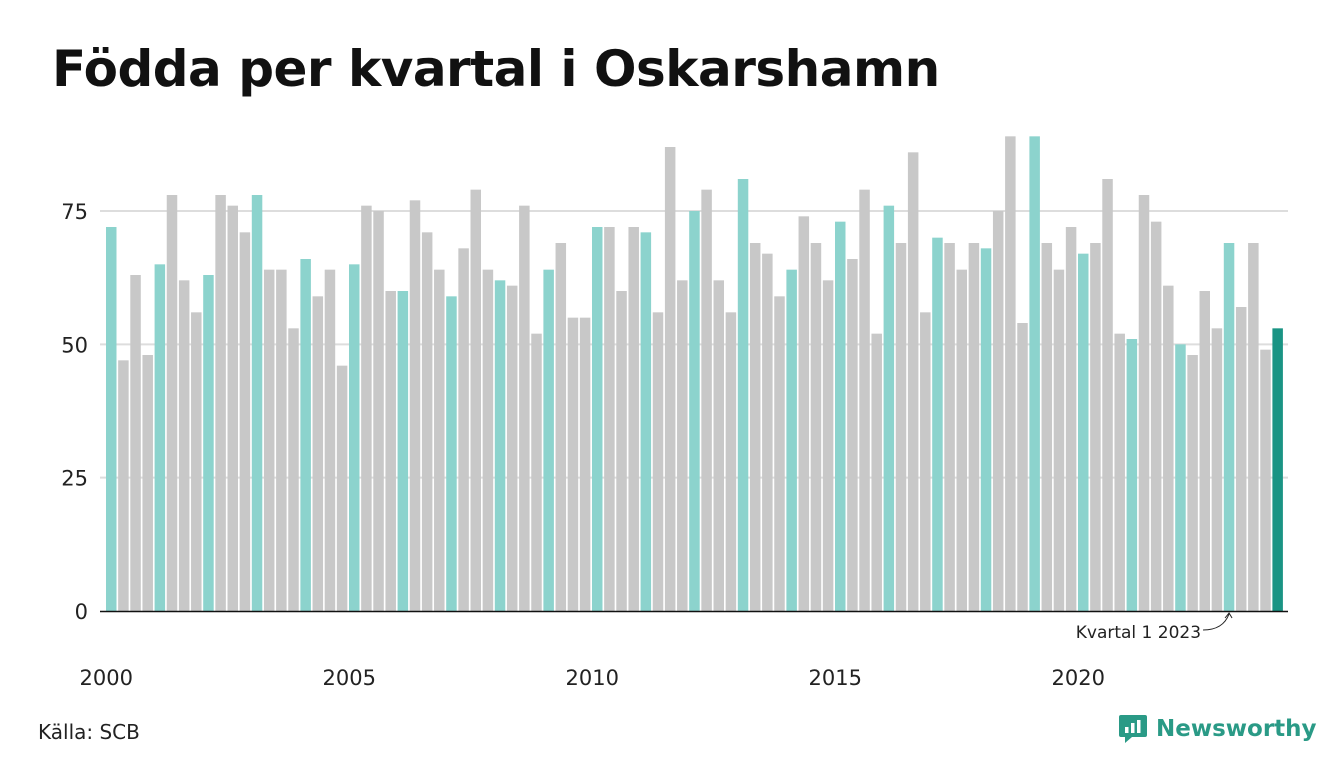  What do you see at coordinates (220, 403) in the screenshot?
I see `bar-2002-q2` at bounding box center [220, 403].